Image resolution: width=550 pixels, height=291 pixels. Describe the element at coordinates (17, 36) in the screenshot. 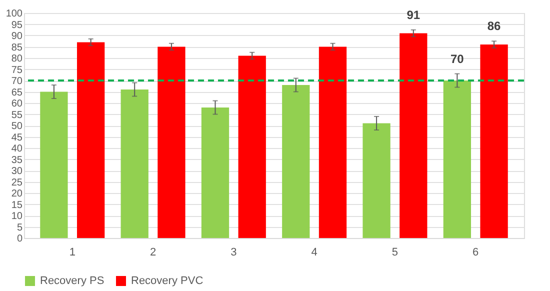

I see `y-tick-label: 90` at that location.